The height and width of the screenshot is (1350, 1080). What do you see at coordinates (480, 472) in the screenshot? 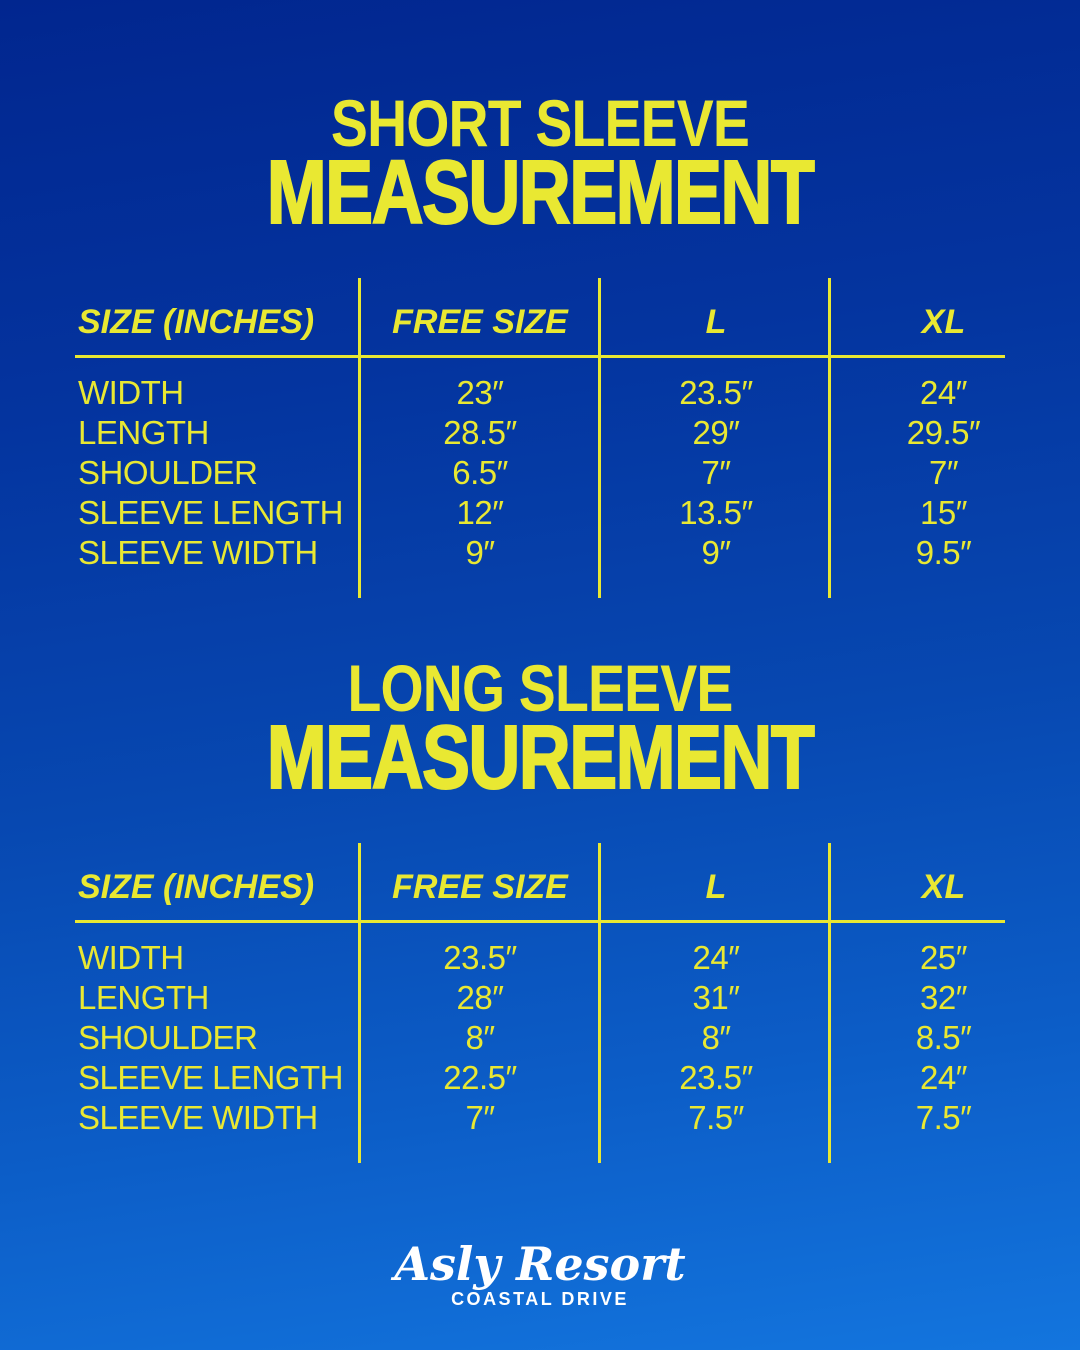
I see `cell-value: 6.5″` at bounding box center [480, 472].